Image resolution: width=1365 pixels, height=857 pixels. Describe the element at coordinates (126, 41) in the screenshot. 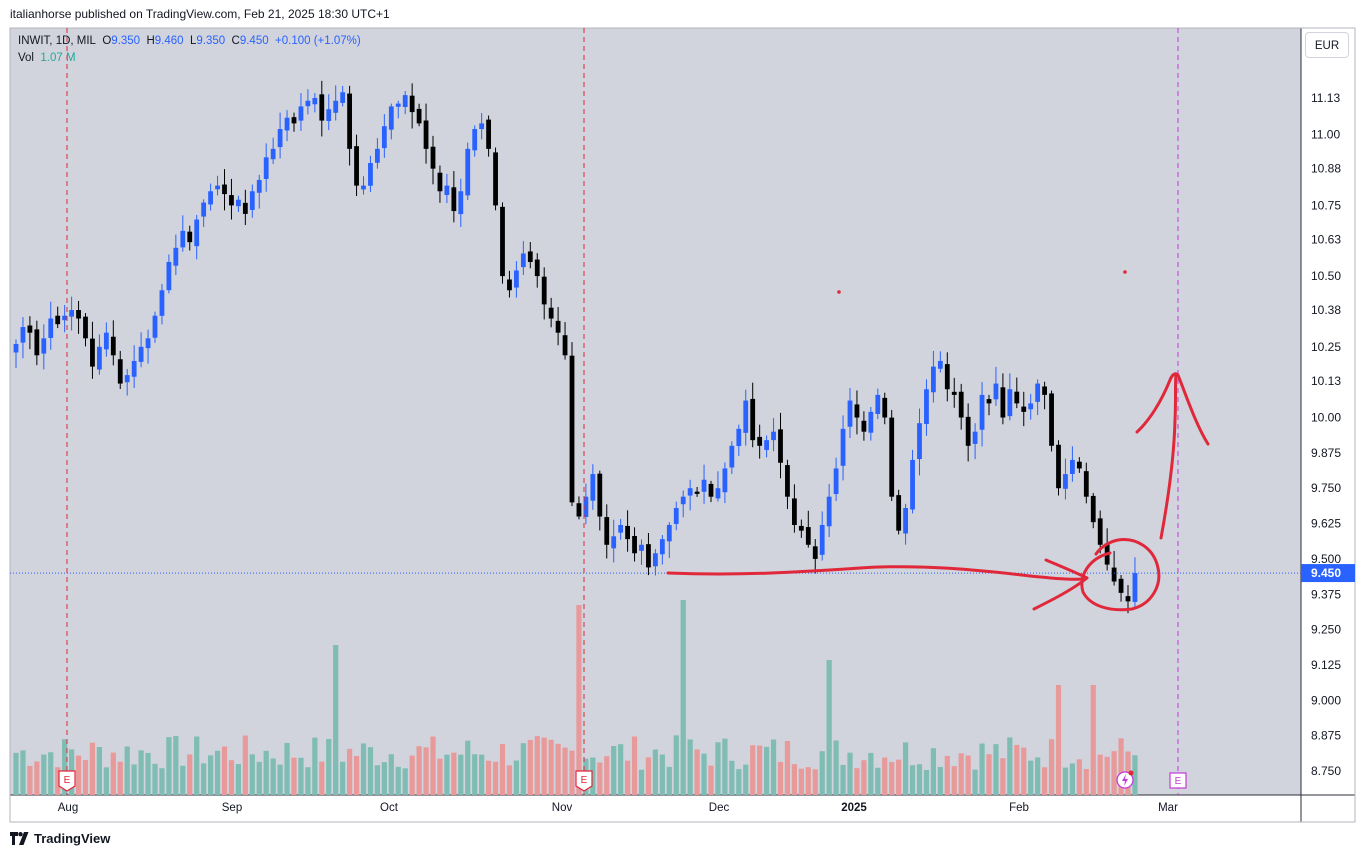

I see `legend-open-value: 9.350` at that location.